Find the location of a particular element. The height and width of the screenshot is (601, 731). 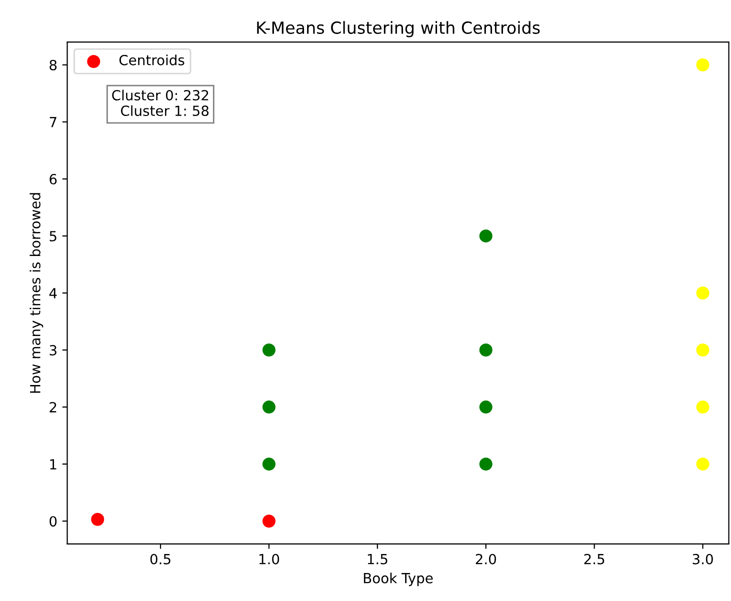

y-tick-label: 8 is located at coordinates (53, 65).